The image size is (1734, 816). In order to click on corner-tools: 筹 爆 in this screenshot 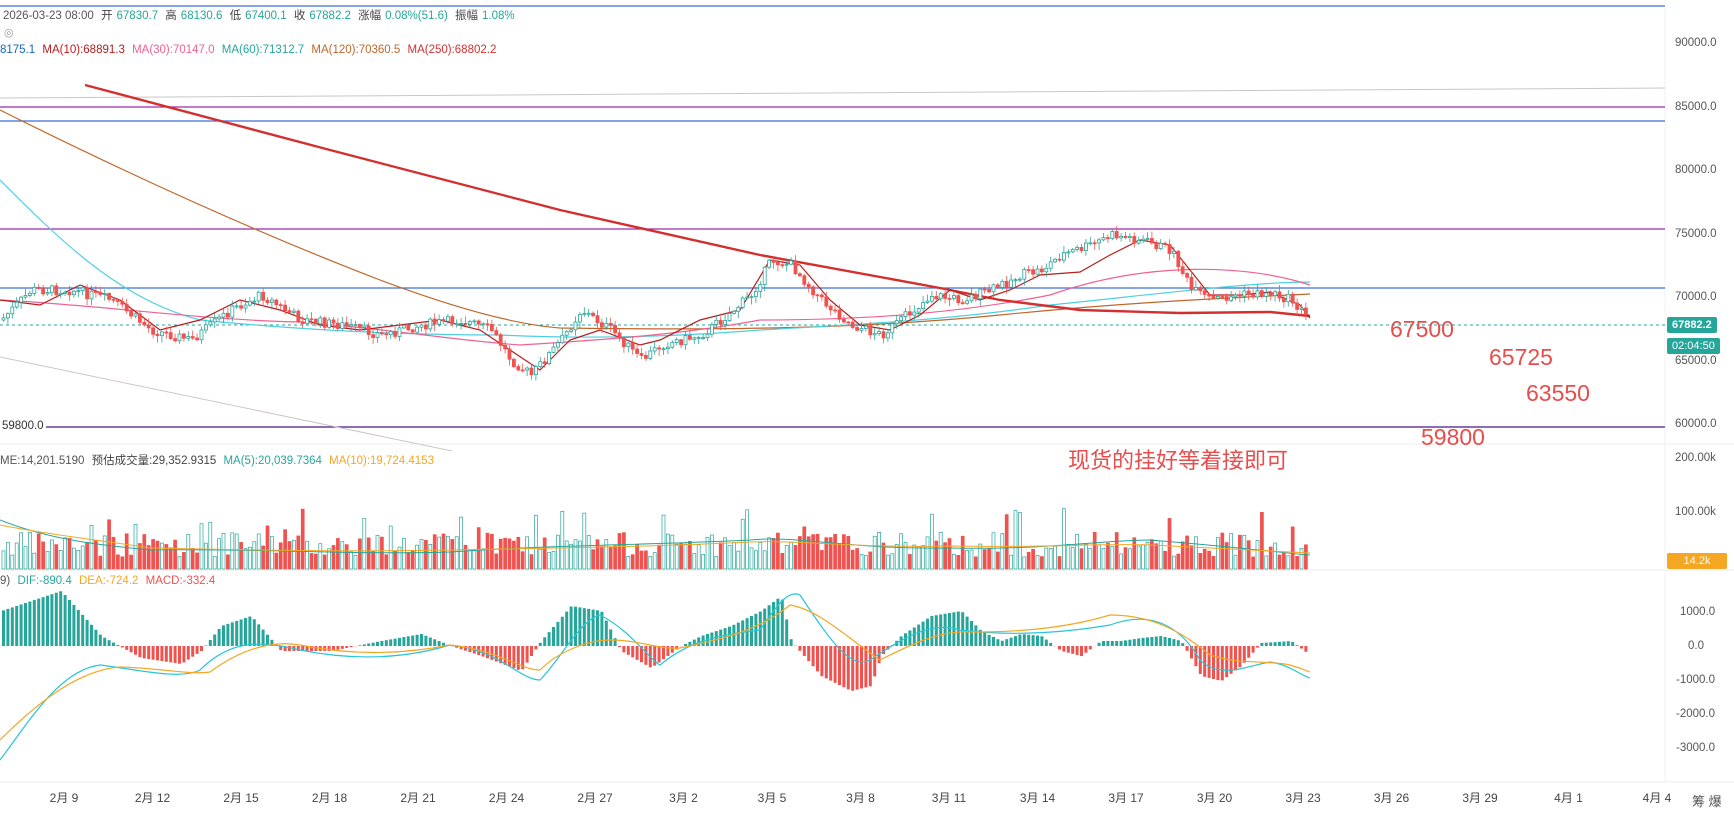, I will do `click(1707, 801)`.